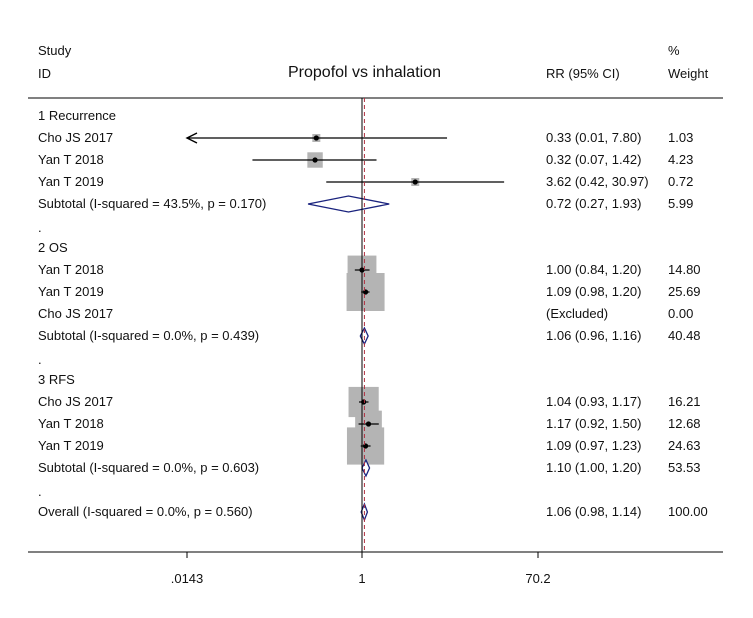 Image resolution: width=753 pixels, height=618 pixels. I want to click on x-tick-label-2: 1, so click(362, 578).